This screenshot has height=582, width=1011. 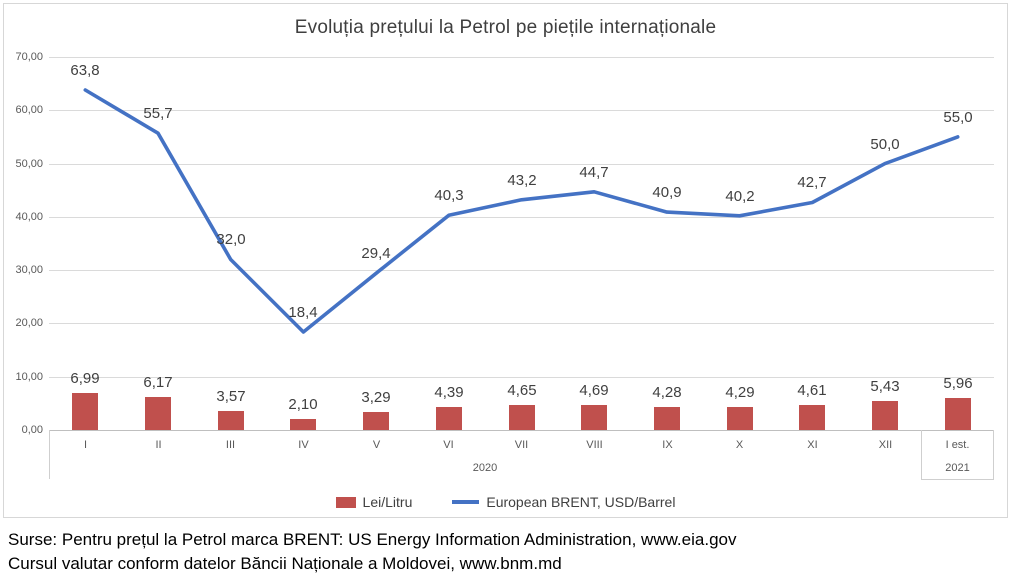 What do you see at coordinates (957, 468) in the screenshot?
I see `axis-year-label: 2021` at bounding box center [957, 468].